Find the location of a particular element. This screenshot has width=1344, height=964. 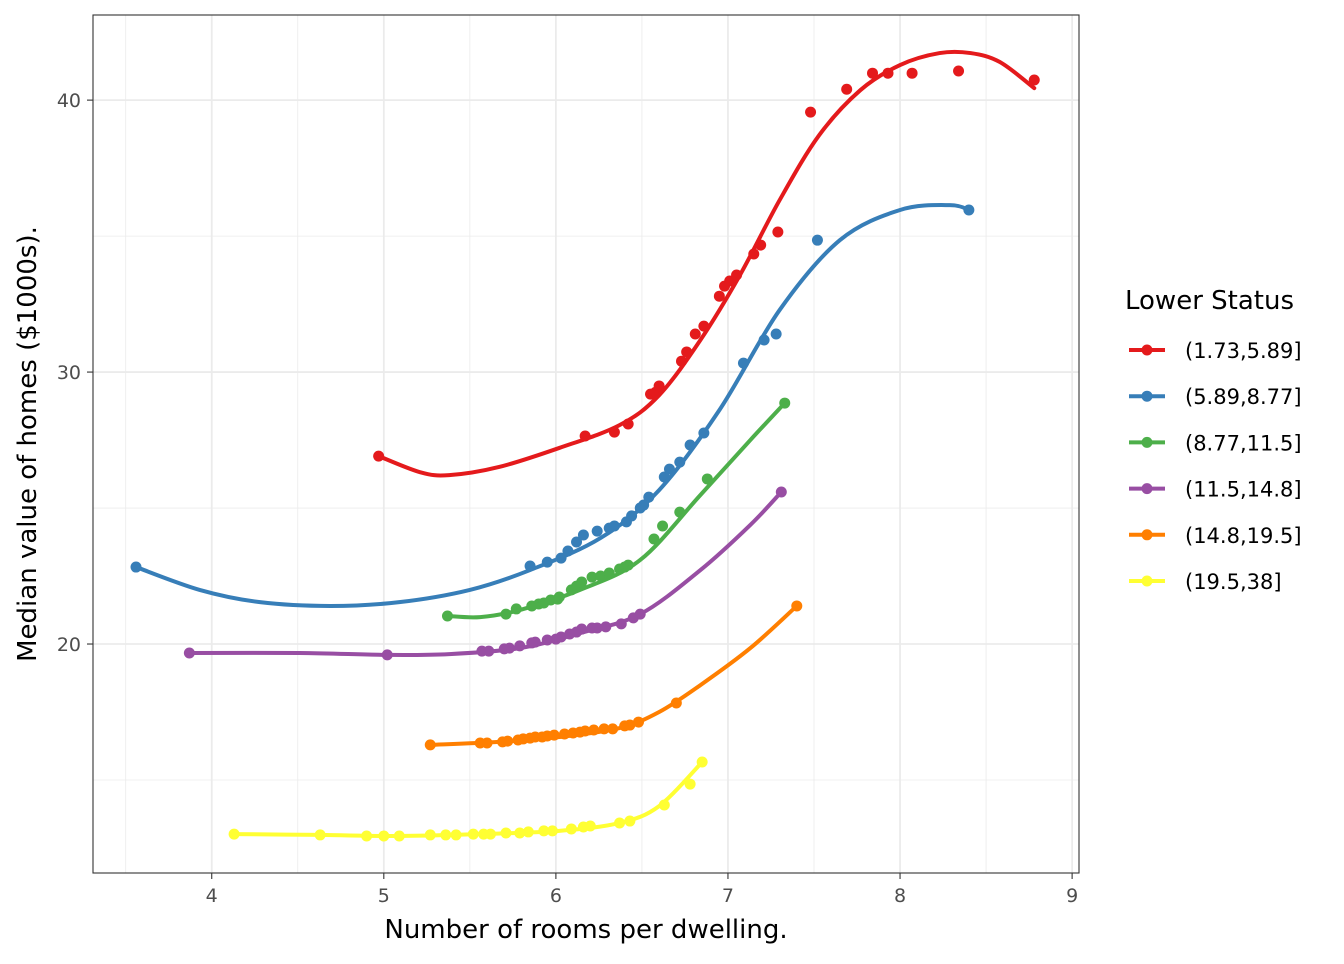

y-tick-label: 20 is located at coordinates (69, 645).